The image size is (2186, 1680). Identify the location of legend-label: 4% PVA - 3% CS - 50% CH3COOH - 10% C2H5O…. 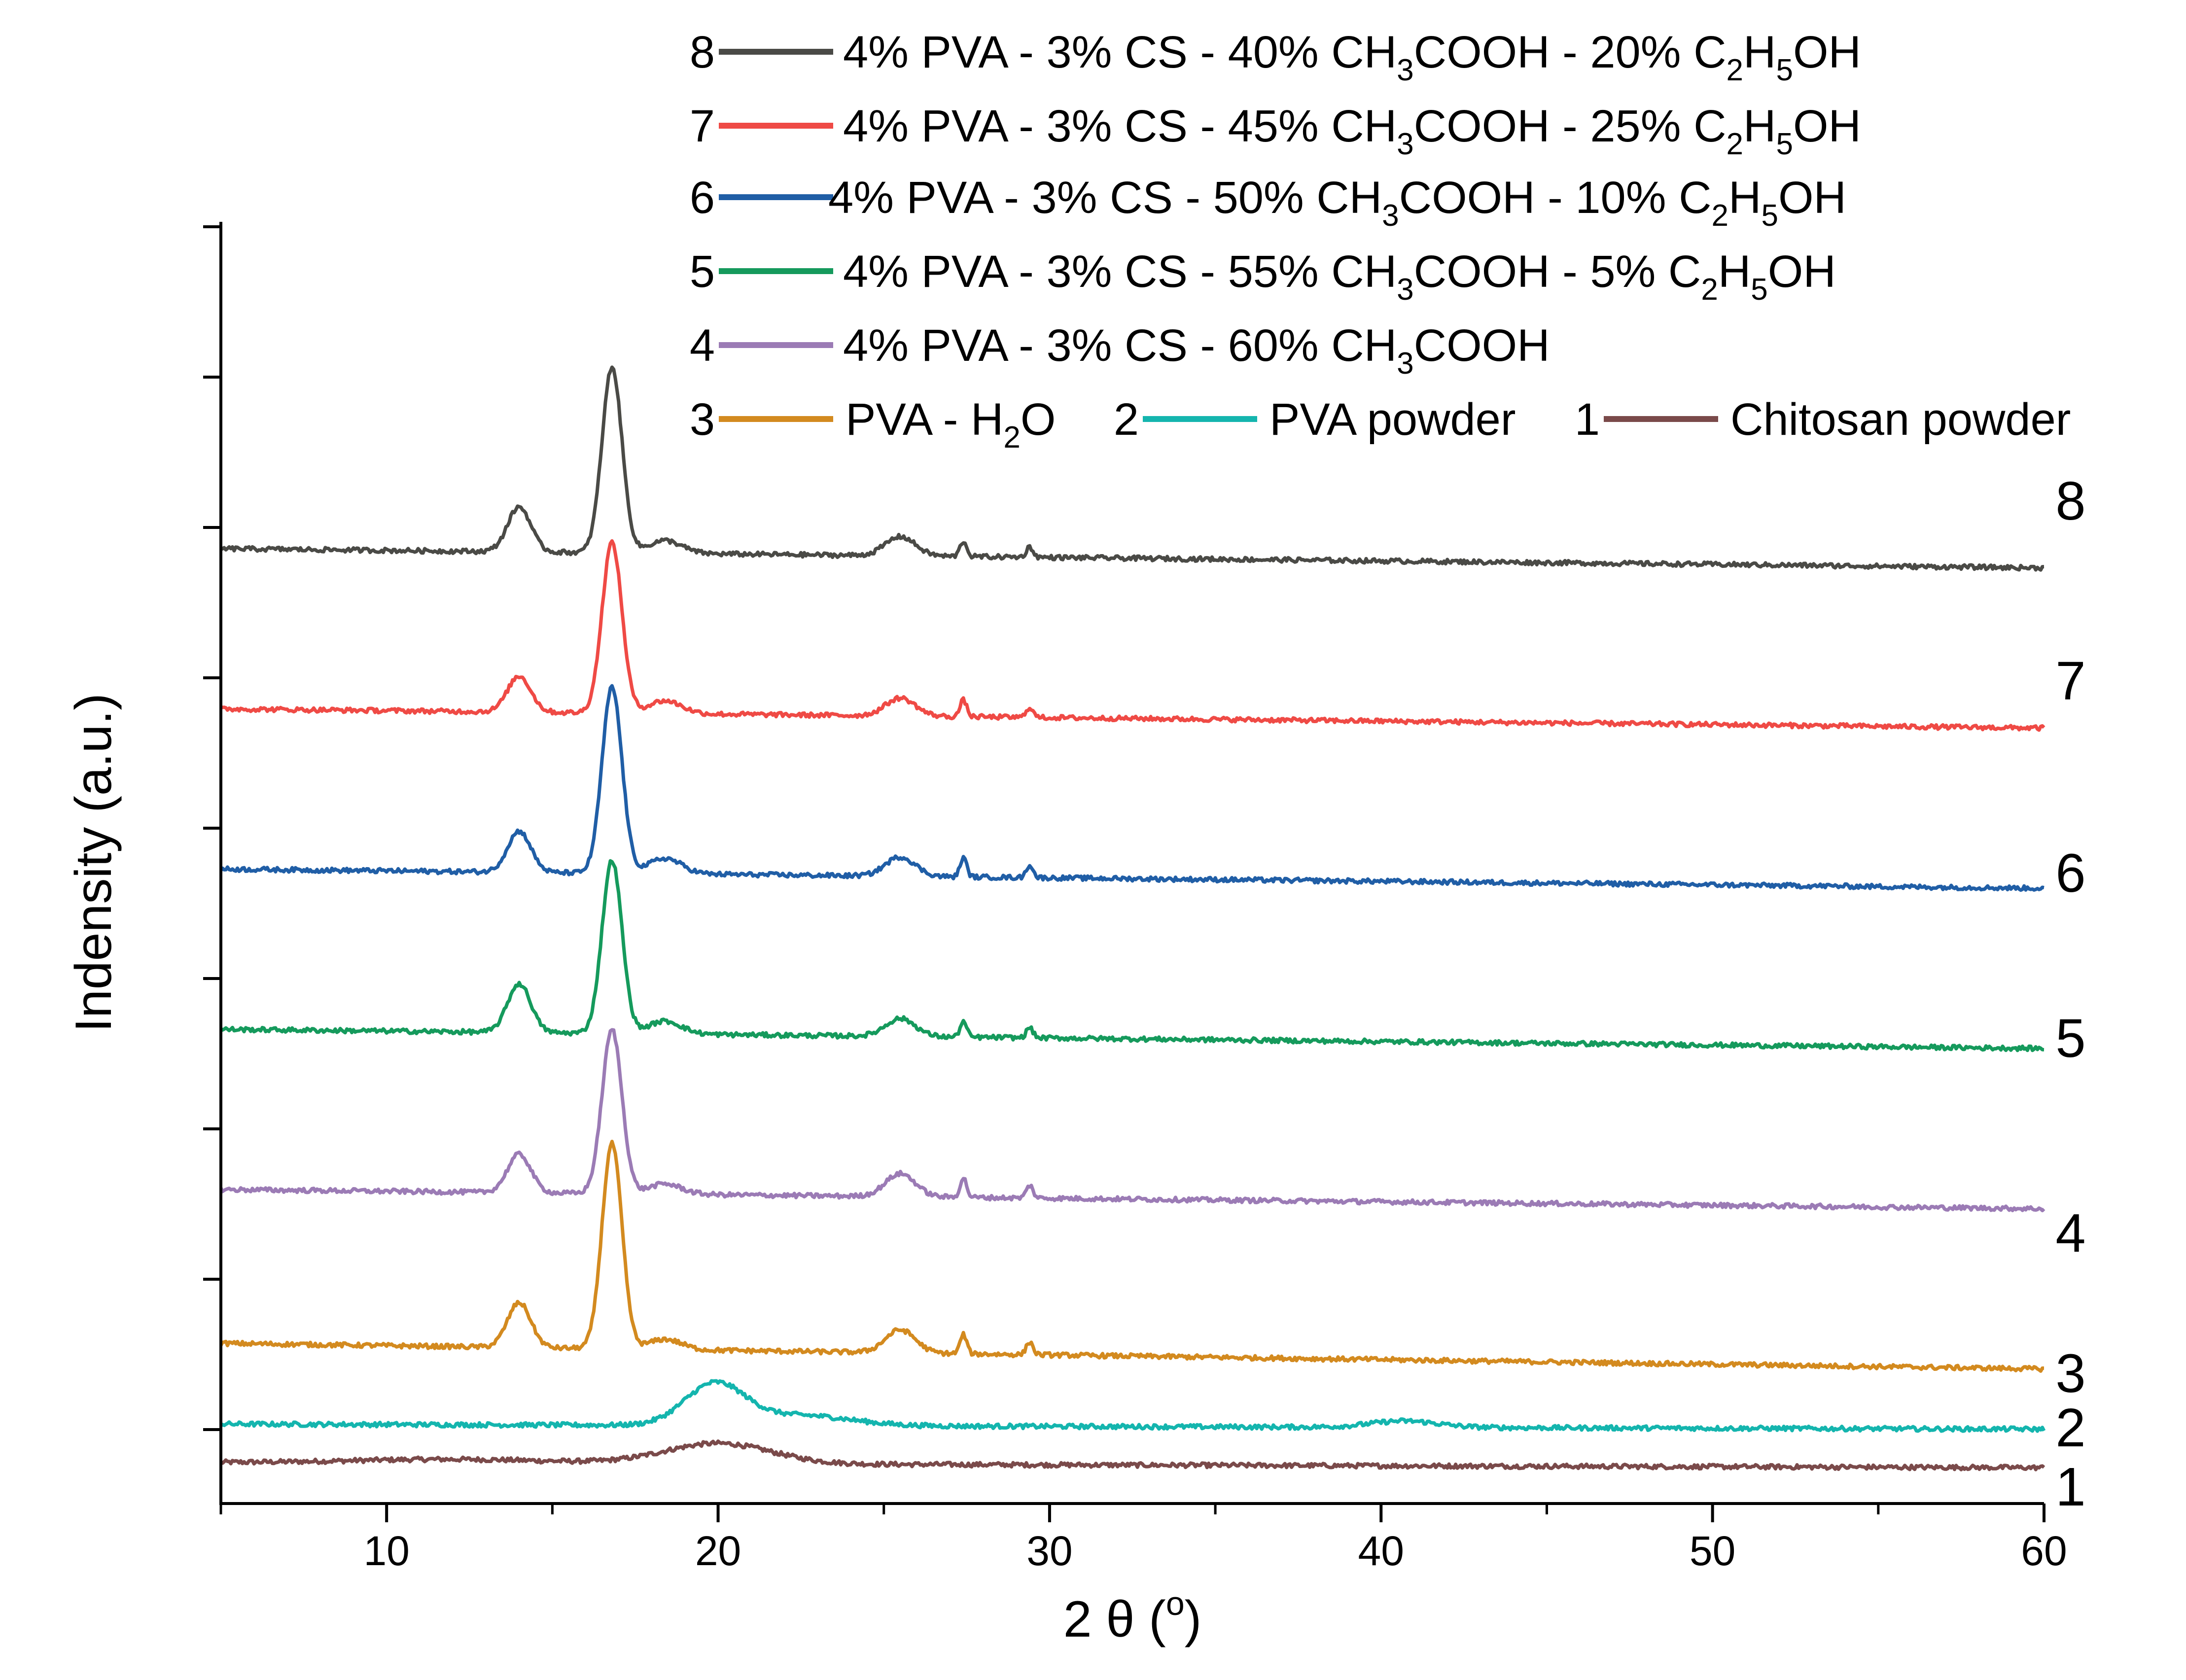
(1337, 203).